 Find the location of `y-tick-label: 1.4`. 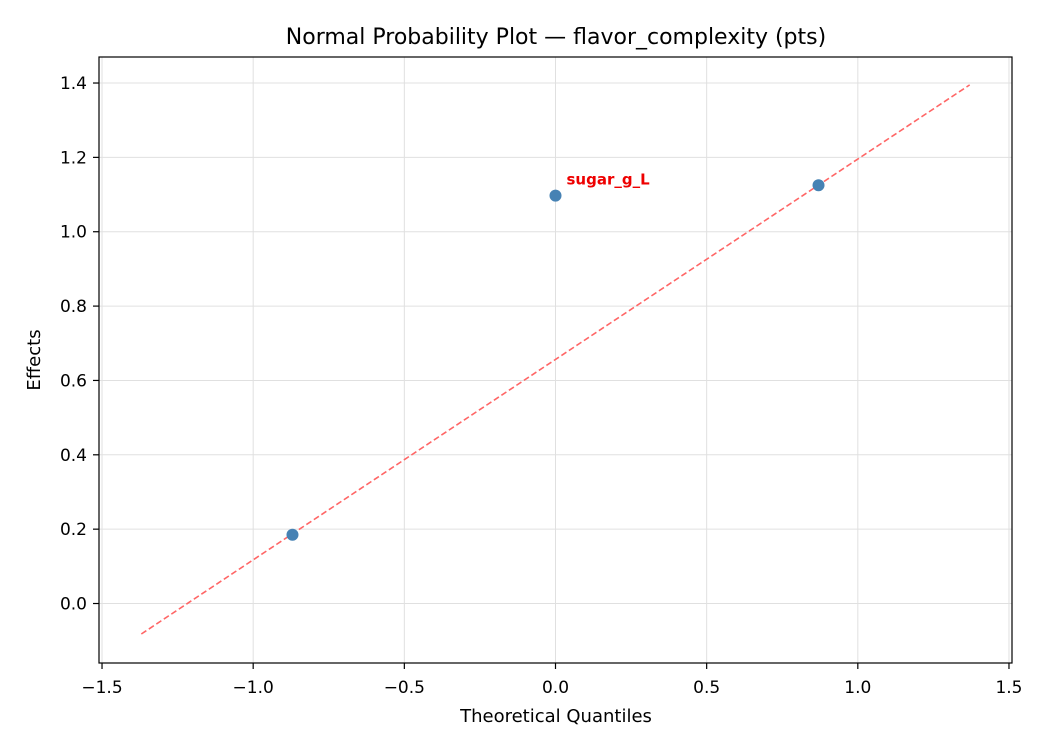

y-tick-label: 1.4 is located at coordinates (73, 84).